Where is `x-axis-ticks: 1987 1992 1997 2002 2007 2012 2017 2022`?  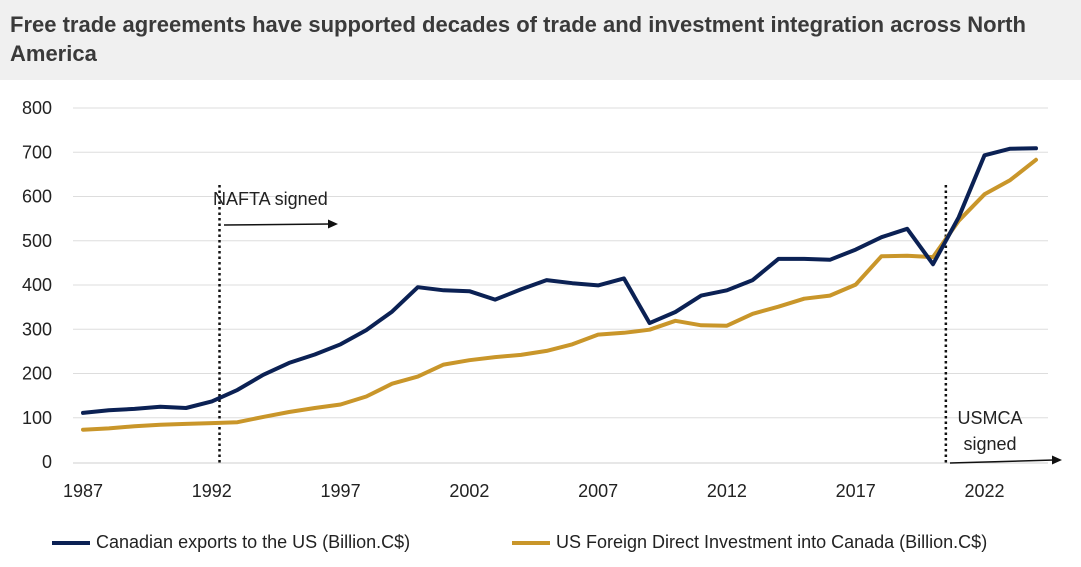 x-axis-ticks: 1987 1992 1997 2002 2007 2012 2017 2022 is located at coordinates (534, 491).